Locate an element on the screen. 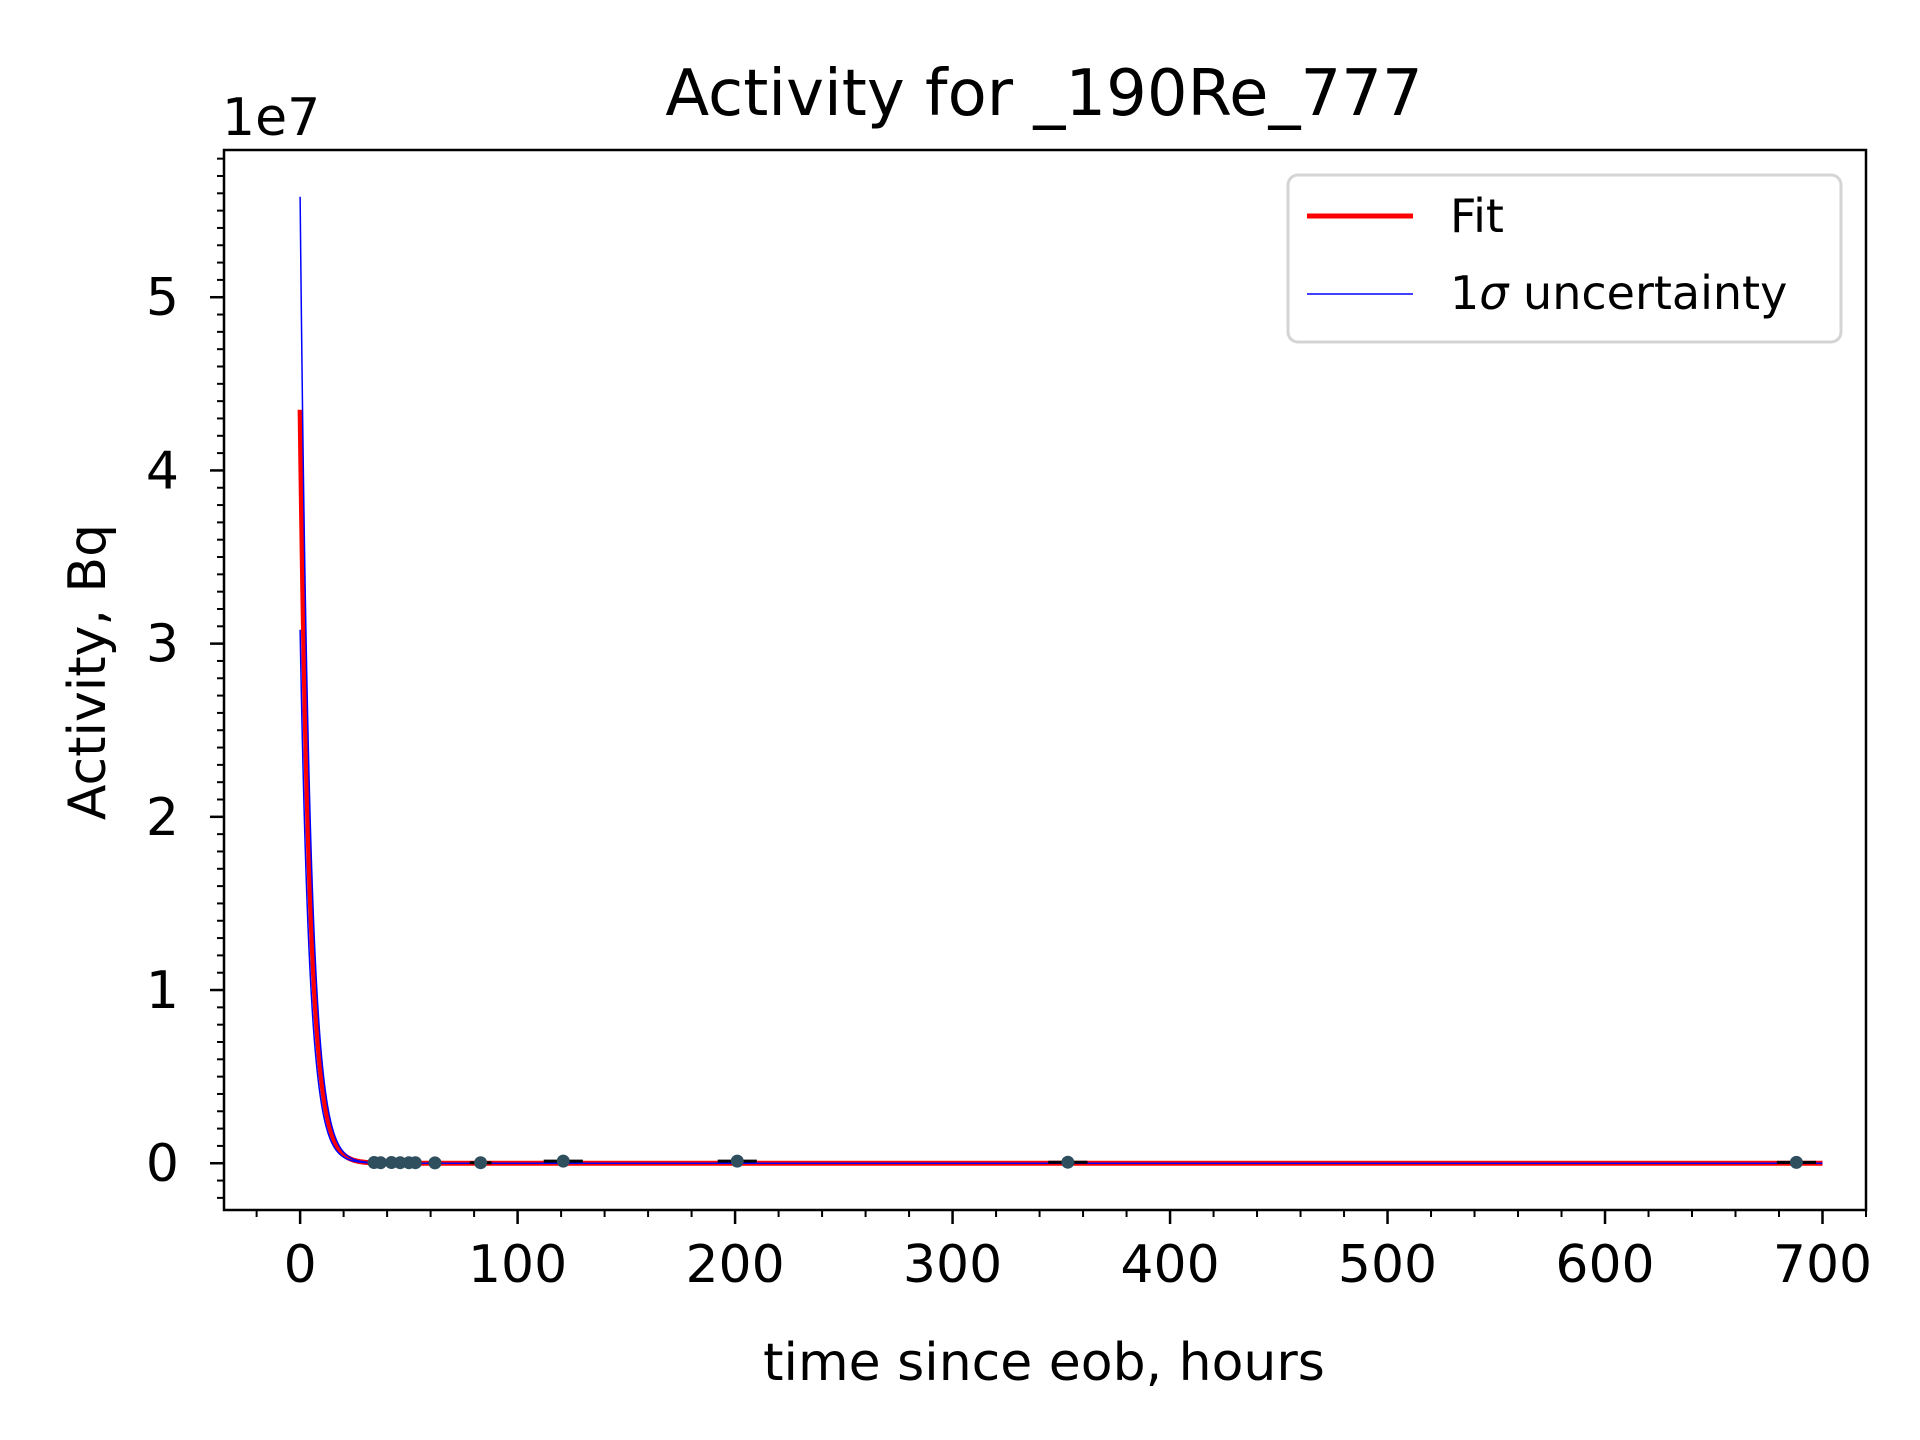 The width and height of the screenshot is (1920, 1440). x-tick-label: 500 is located at coordinates (1387, 1265).